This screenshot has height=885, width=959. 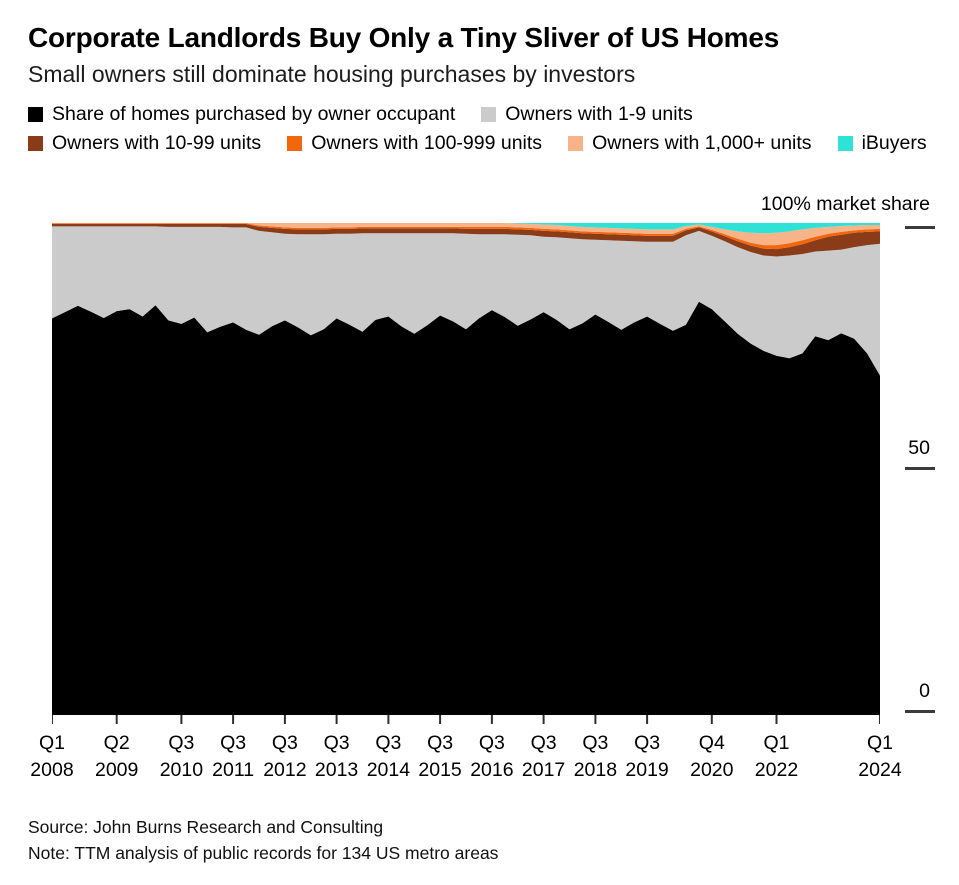 What do you see at coordinates (427, 143) in the screenshot?
I see `legend-label: Owners with 100-999 units` at bounding box center [427, 143].